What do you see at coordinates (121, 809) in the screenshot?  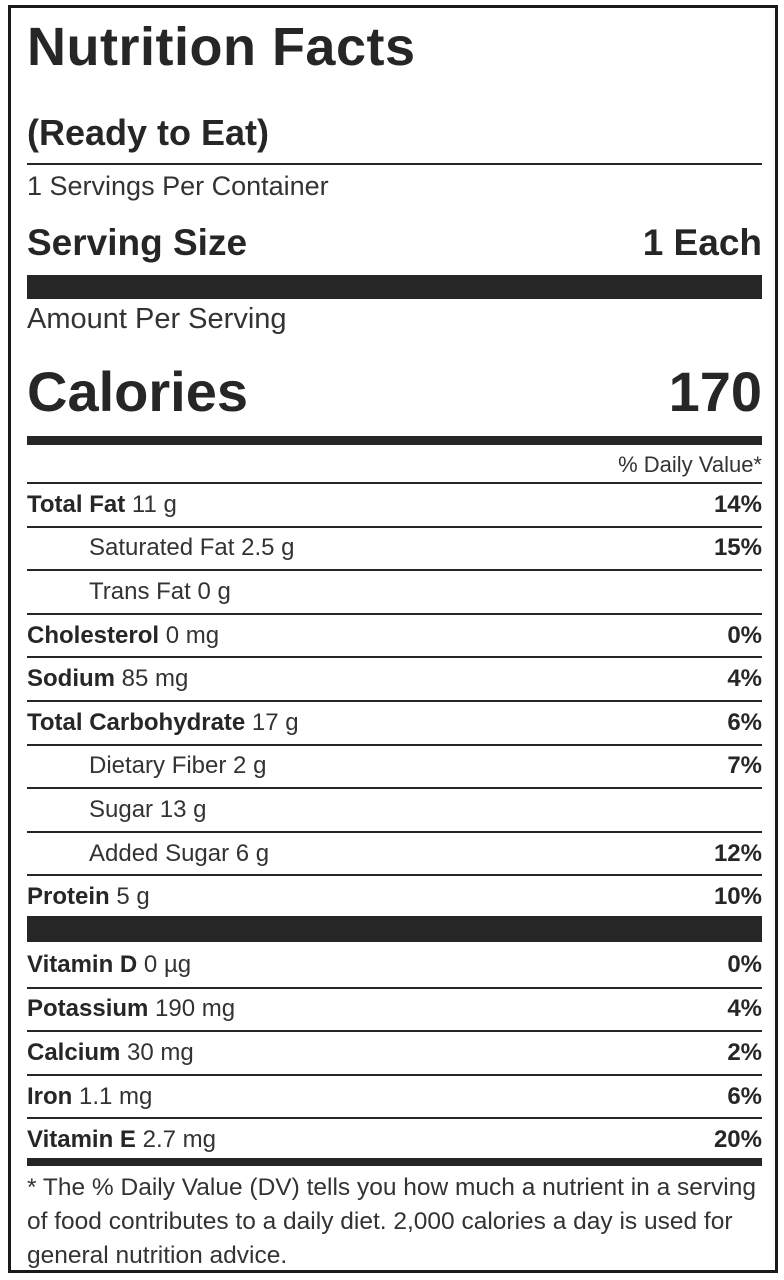 I see `nutrient-name: Sugar` at bounding box center [121, 809].